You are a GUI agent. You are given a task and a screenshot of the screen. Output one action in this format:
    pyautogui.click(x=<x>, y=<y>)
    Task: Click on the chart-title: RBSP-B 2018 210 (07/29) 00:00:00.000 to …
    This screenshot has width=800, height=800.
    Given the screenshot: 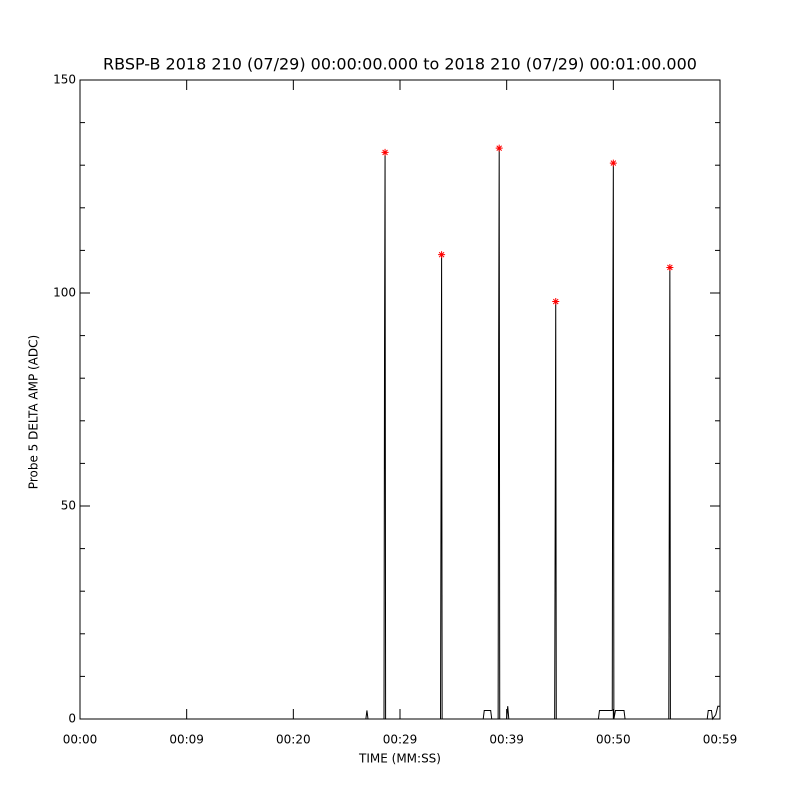 What is the action you would take?
    pyautogui.click(x=400, y=64)
    